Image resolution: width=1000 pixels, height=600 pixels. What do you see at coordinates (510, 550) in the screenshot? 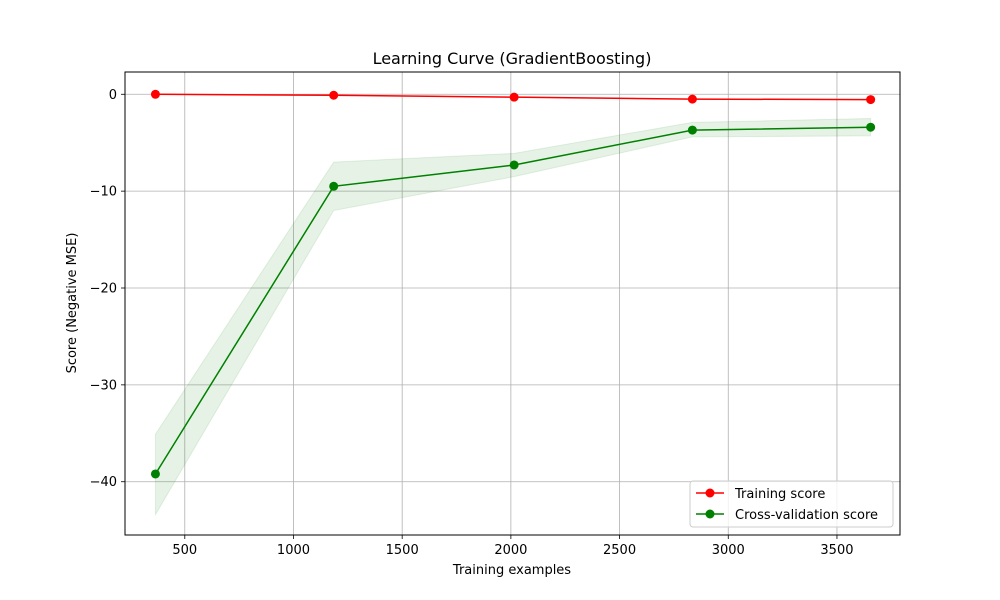
I see `x-tick-label: 2000` at bounding box center [510, 550].